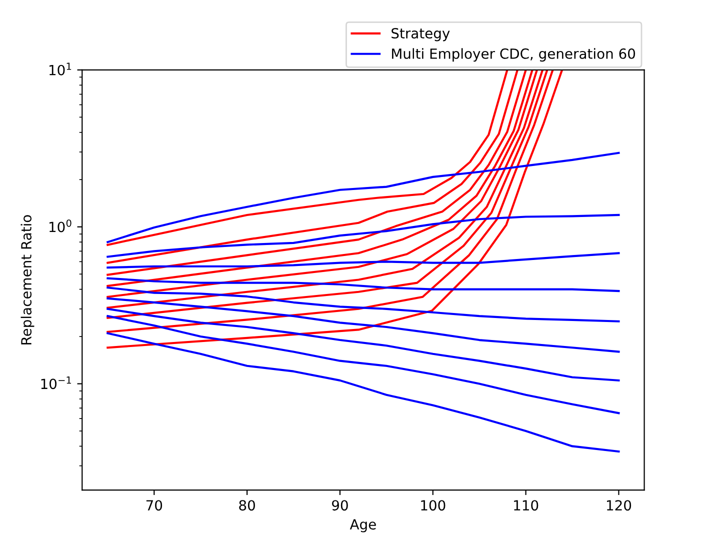  What do you see at coordinates (247, 505) in the screenshot?
I see `x-tick-label: 80` at bounding box center [247, 505].